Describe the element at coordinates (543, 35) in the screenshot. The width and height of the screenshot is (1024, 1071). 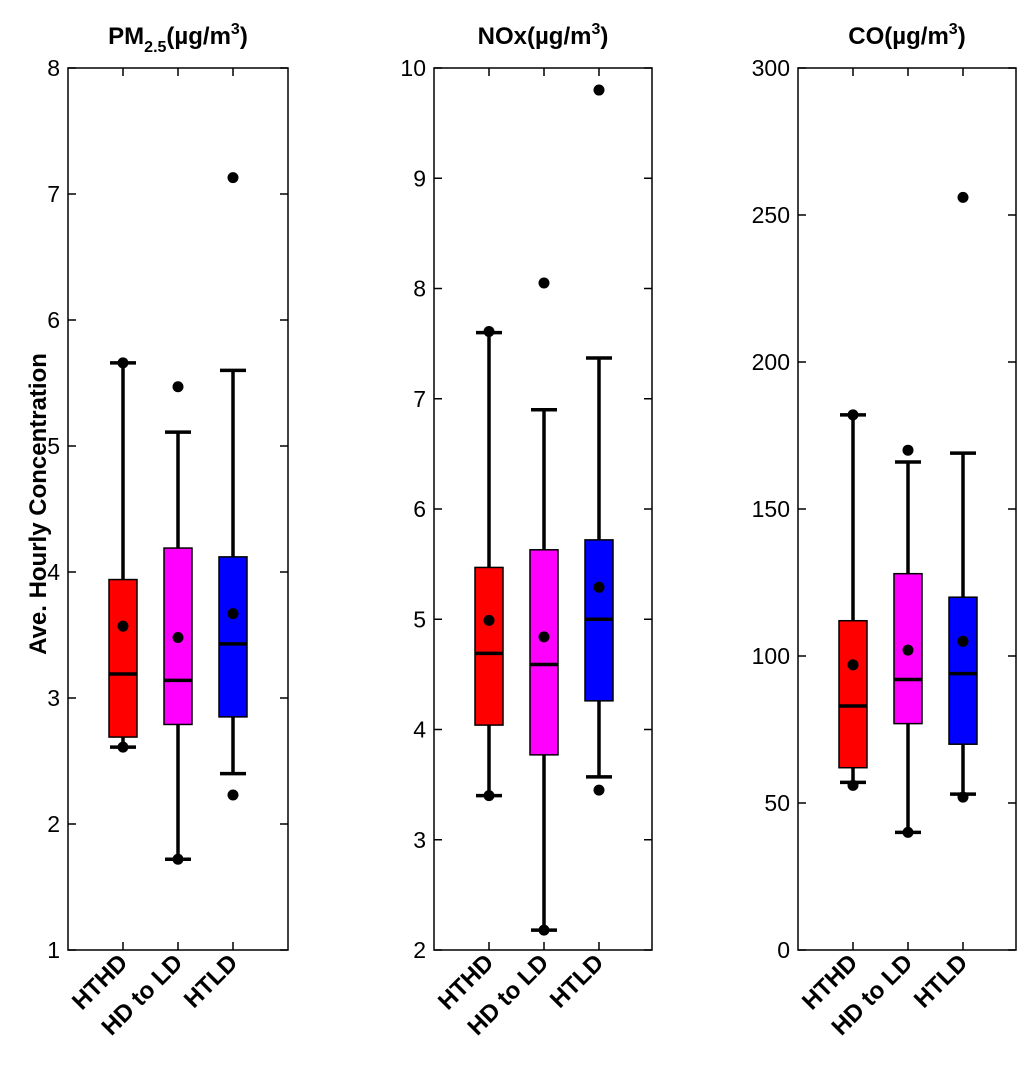
I see `chart-title: NOx(µg/m3)` at that location.